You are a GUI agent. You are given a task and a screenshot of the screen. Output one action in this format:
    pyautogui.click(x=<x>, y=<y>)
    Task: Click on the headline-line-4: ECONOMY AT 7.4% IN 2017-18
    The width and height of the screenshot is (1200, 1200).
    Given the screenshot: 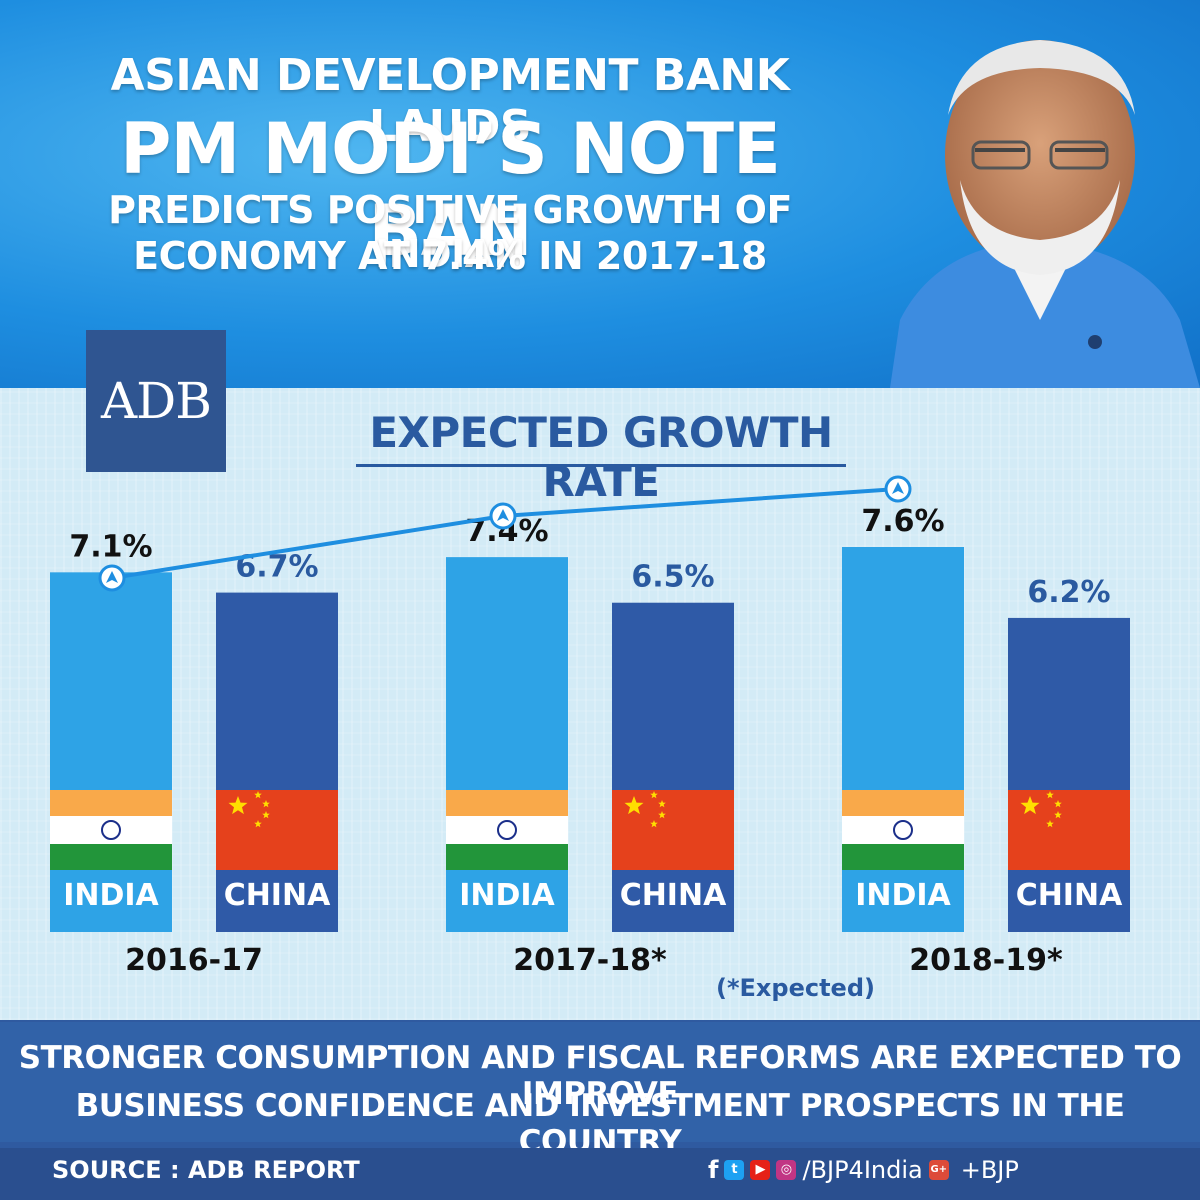 What is the action you would take?
    pyautogui.click(x=450, y=256)
    